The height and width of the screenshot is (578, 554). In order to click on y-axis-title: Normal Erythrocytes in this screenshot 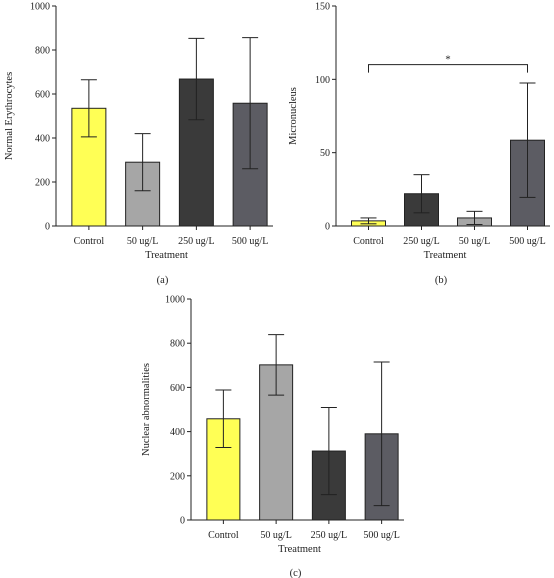, I will do `click(9, 116)`.